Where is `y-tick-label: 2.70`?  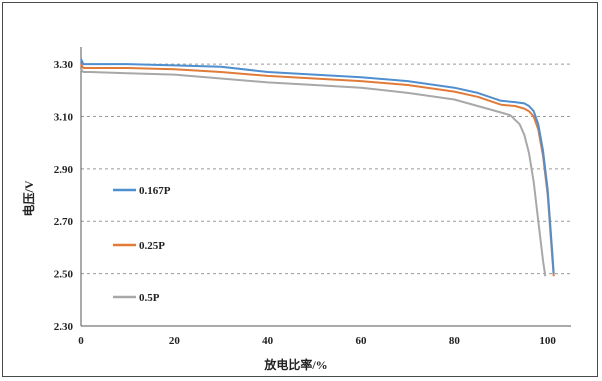 y-tick-label: 2.70 is located at coordinates (64, 222).